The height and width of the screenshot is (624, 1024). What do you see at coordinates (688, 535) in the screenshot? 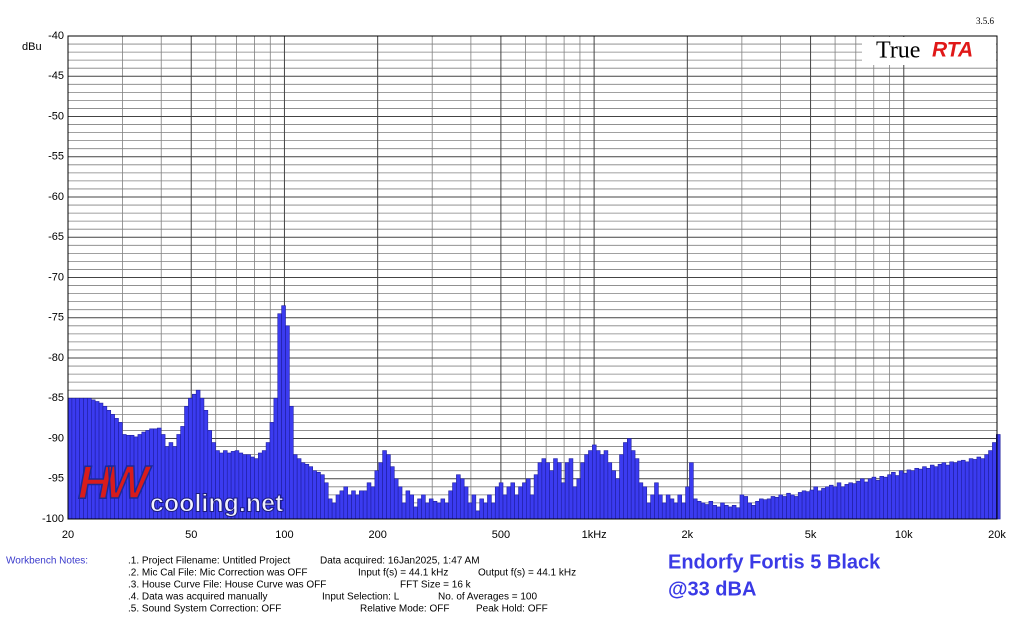
I see `x-tick-label: 2k` at bounding box center [688, 535].